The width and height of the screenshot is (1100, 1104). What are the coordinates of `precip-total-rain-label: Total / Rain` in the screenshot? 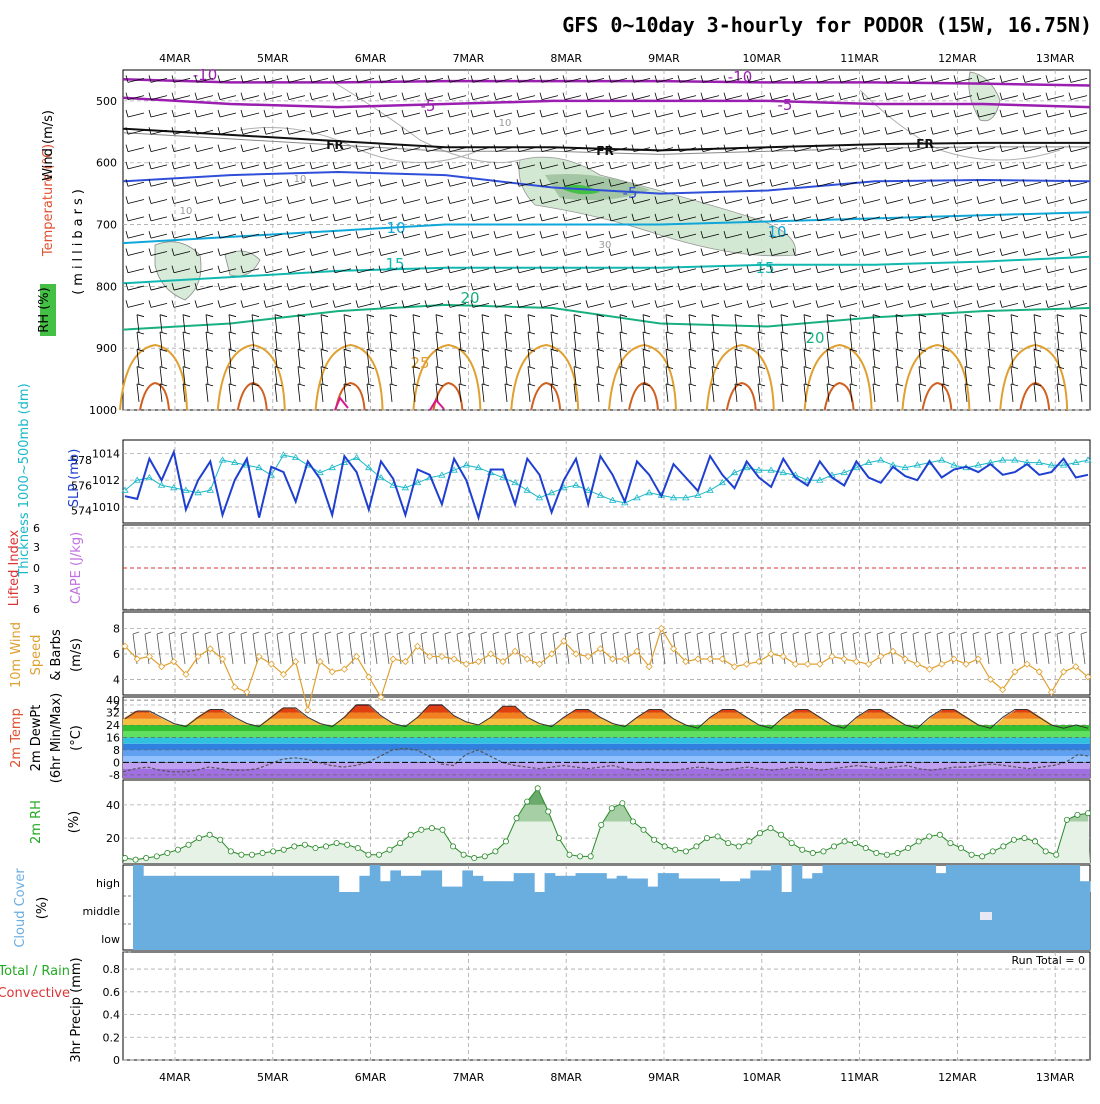 It's located at (35, 971).